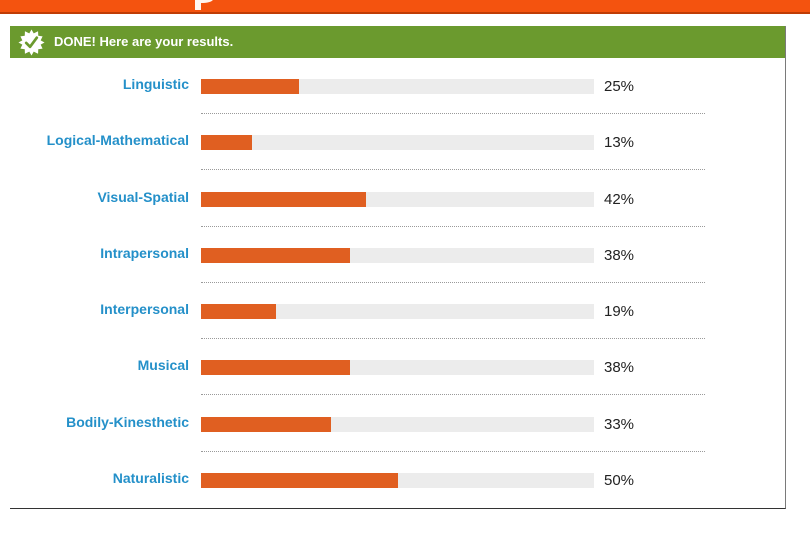 The width and height of the screenshot is (810, 541). I want to click on result-row: Musical 38%, so click(397, 367).